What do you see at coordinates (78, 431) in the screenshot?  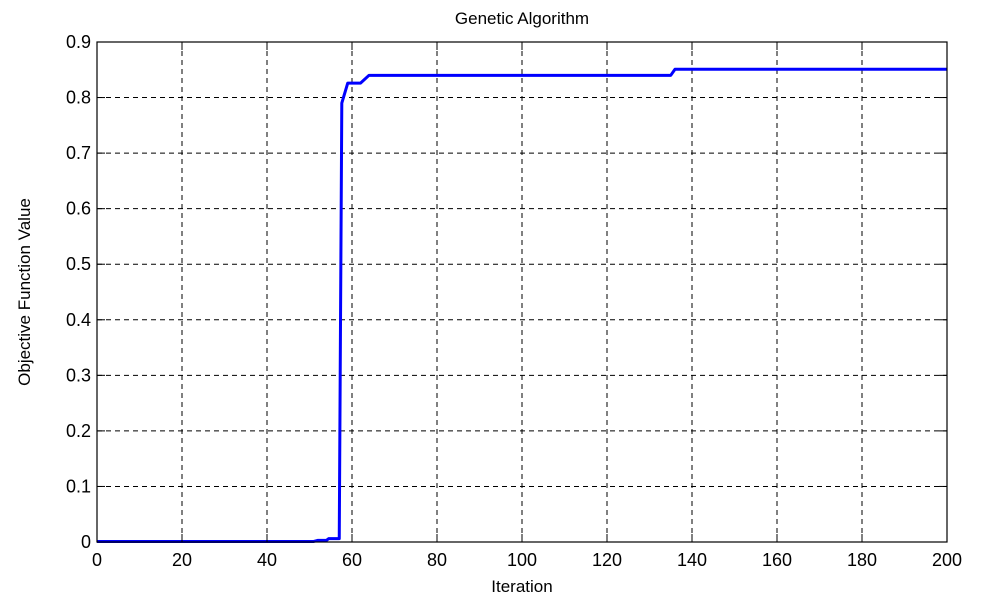 I see `y-tick-label: 0.2` at bounding box center [78, 431].